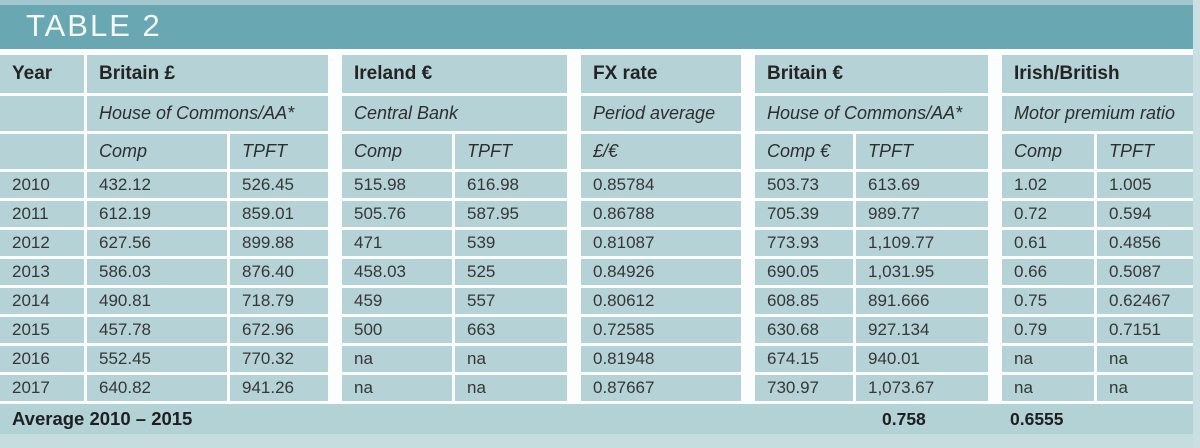 The width and height of the screenshot is (1200, 448). What do you see at coordinates (596, 27) in the screenshot?
I see `title-band: TABLE 2` at bounding box center [596, 27].